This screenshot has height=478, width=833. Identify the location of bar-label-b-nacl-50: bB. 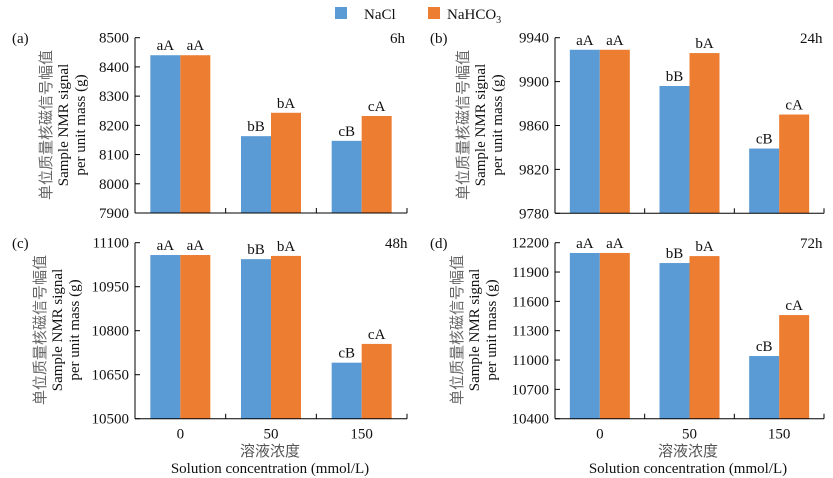
(675, 77).